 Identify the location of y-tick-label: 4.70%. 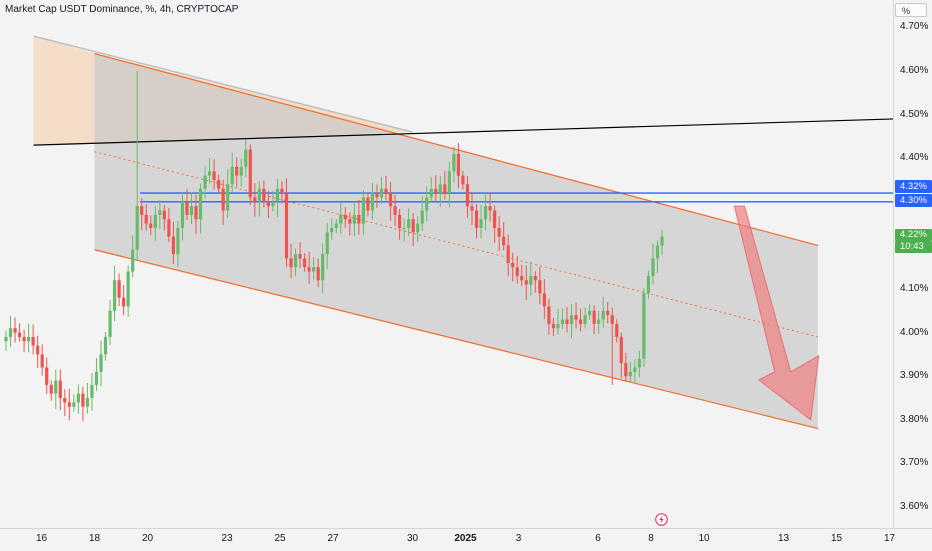
(914, 27).